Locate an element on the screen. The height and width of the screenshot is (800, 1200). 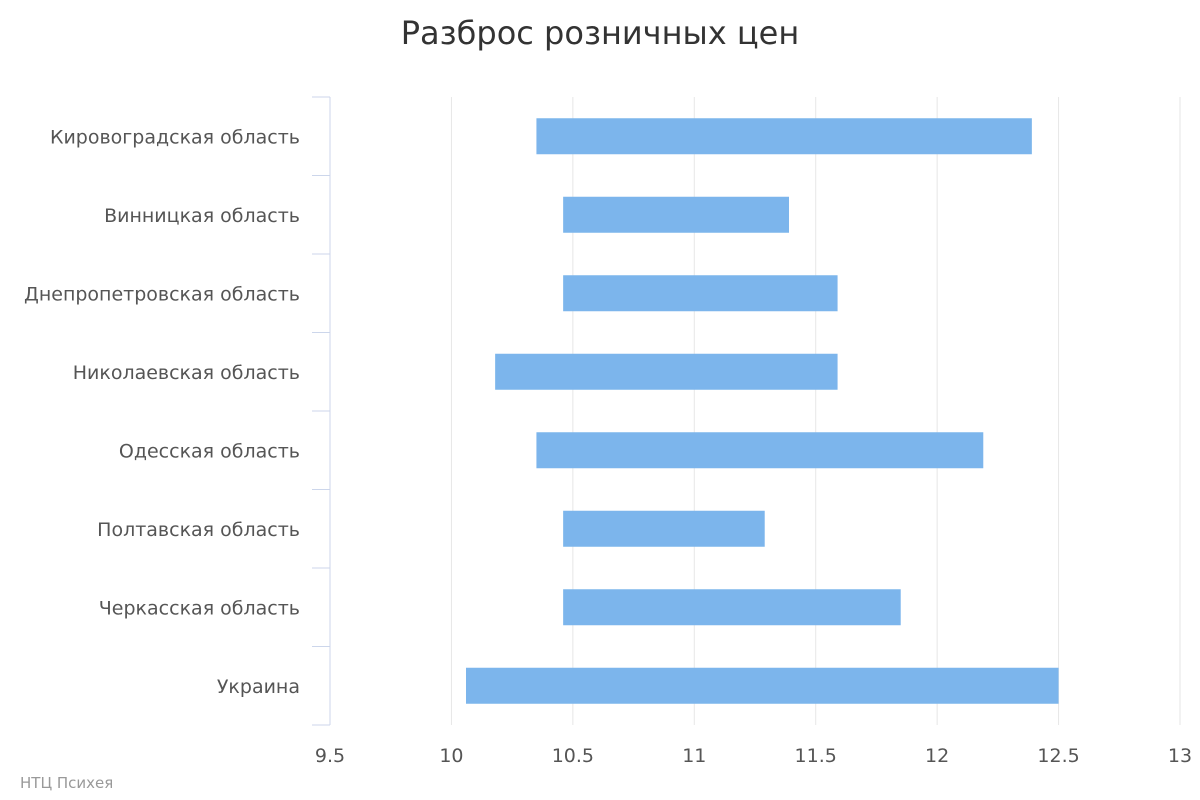
x-tick-label: 10 is located at coordinates (451, 756).